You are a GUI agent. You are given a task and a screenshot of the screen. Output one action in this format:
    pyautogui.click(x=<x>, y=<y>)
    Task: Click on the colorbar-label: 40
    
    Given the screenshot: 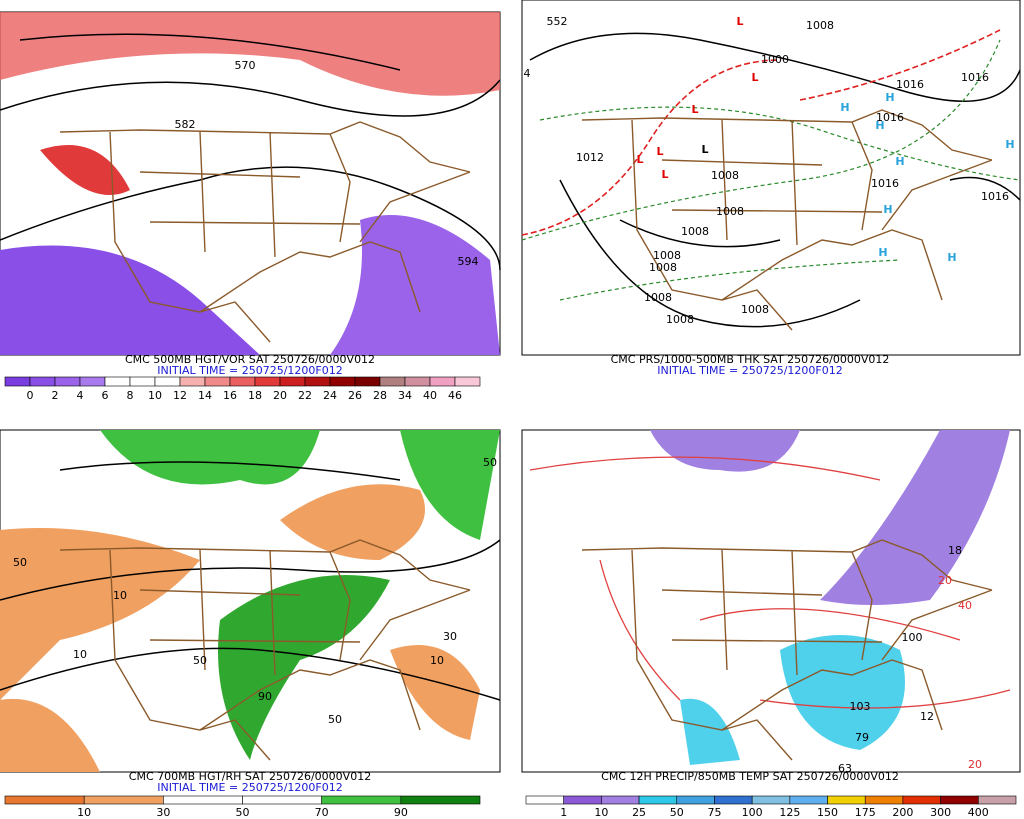 What is the action you would take?
    pyautogui.click(x=430, y=395)
    